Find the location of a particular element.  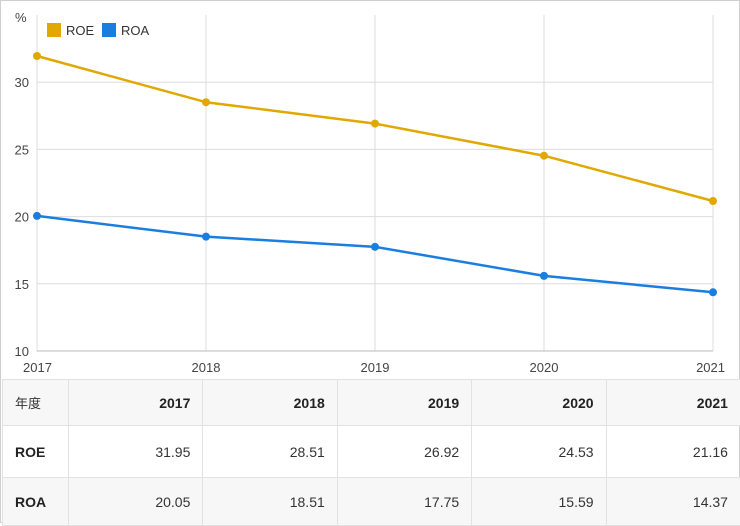

table-cell: 21.16 is located at coordinates (673, 452).